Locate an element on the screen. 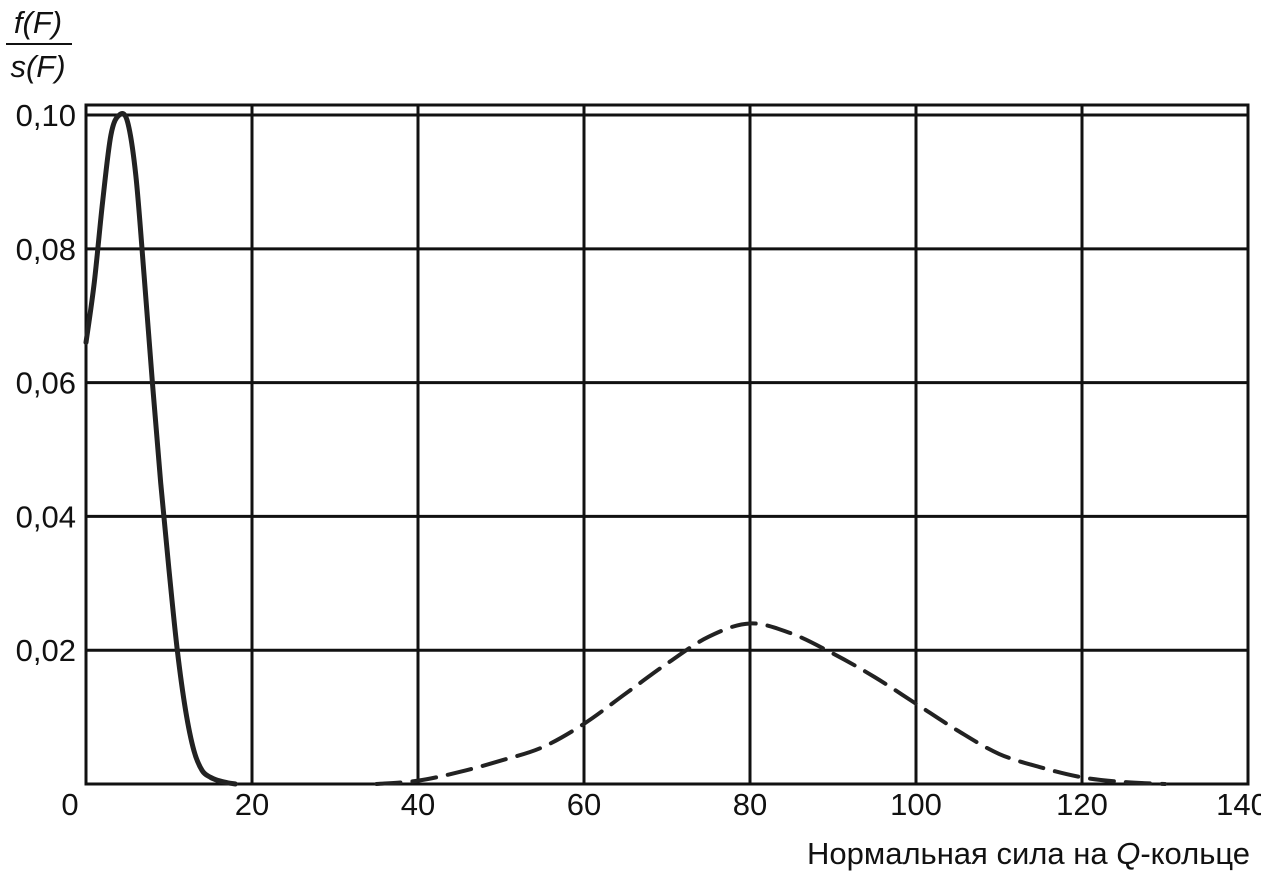 The image size is (1261, 871). x-axis-label-suffix: -кольце is located at coordinates (1195, 853).